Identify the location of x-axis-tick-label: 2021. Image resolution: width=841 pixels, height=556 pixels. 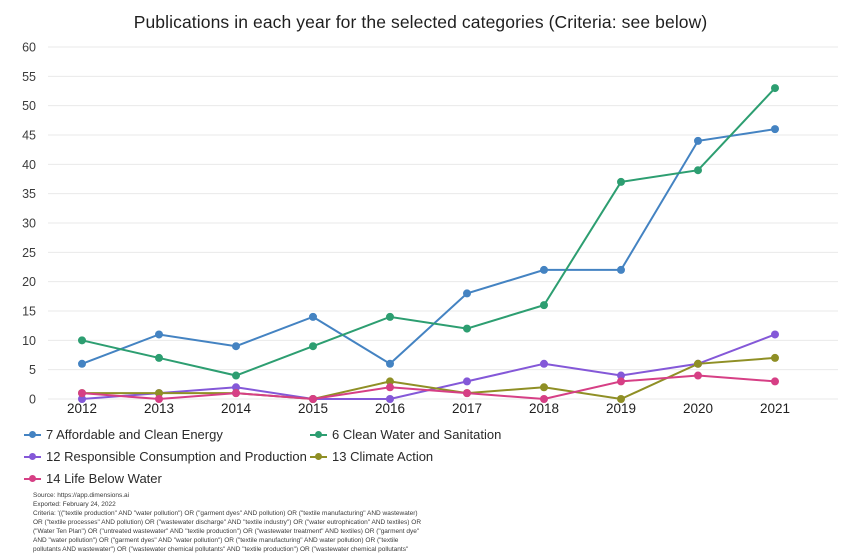
(775, 408).